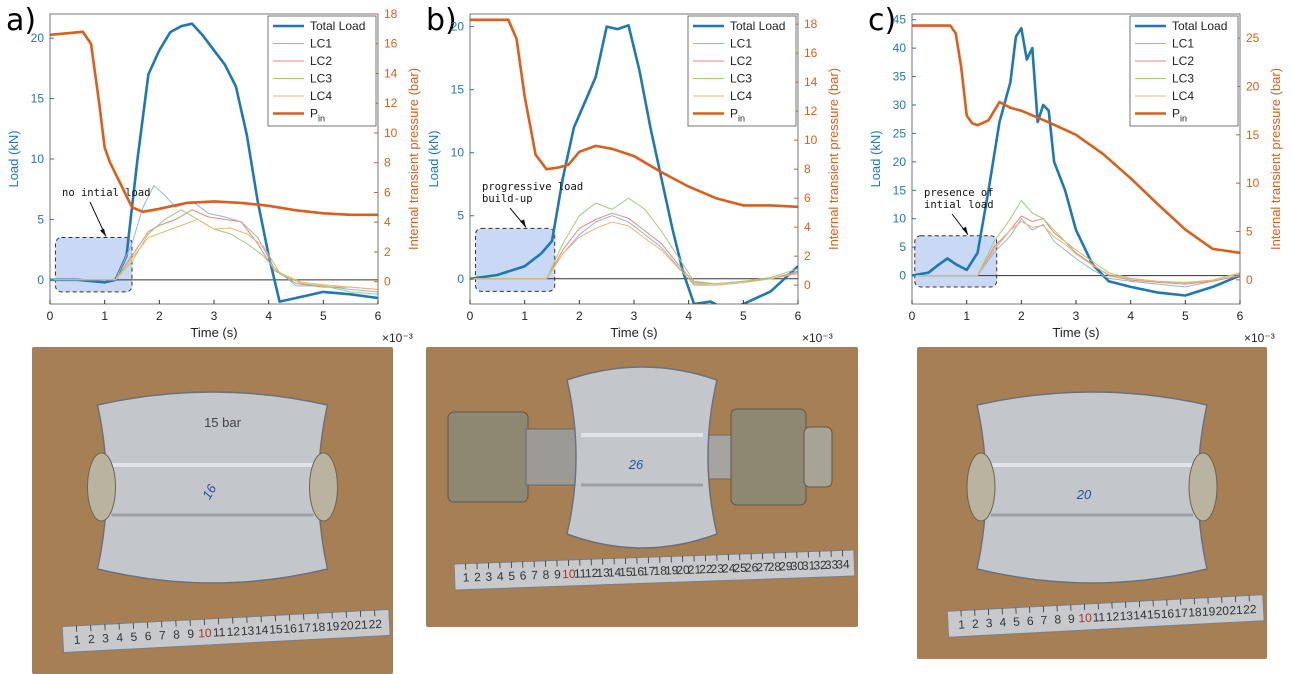 The height and width of the screenshot is (674, 1293). What do you see at coordinates (900, 48) in the screenshot?
I see `y-tick-label: 40` at bounding box center [900, 48].